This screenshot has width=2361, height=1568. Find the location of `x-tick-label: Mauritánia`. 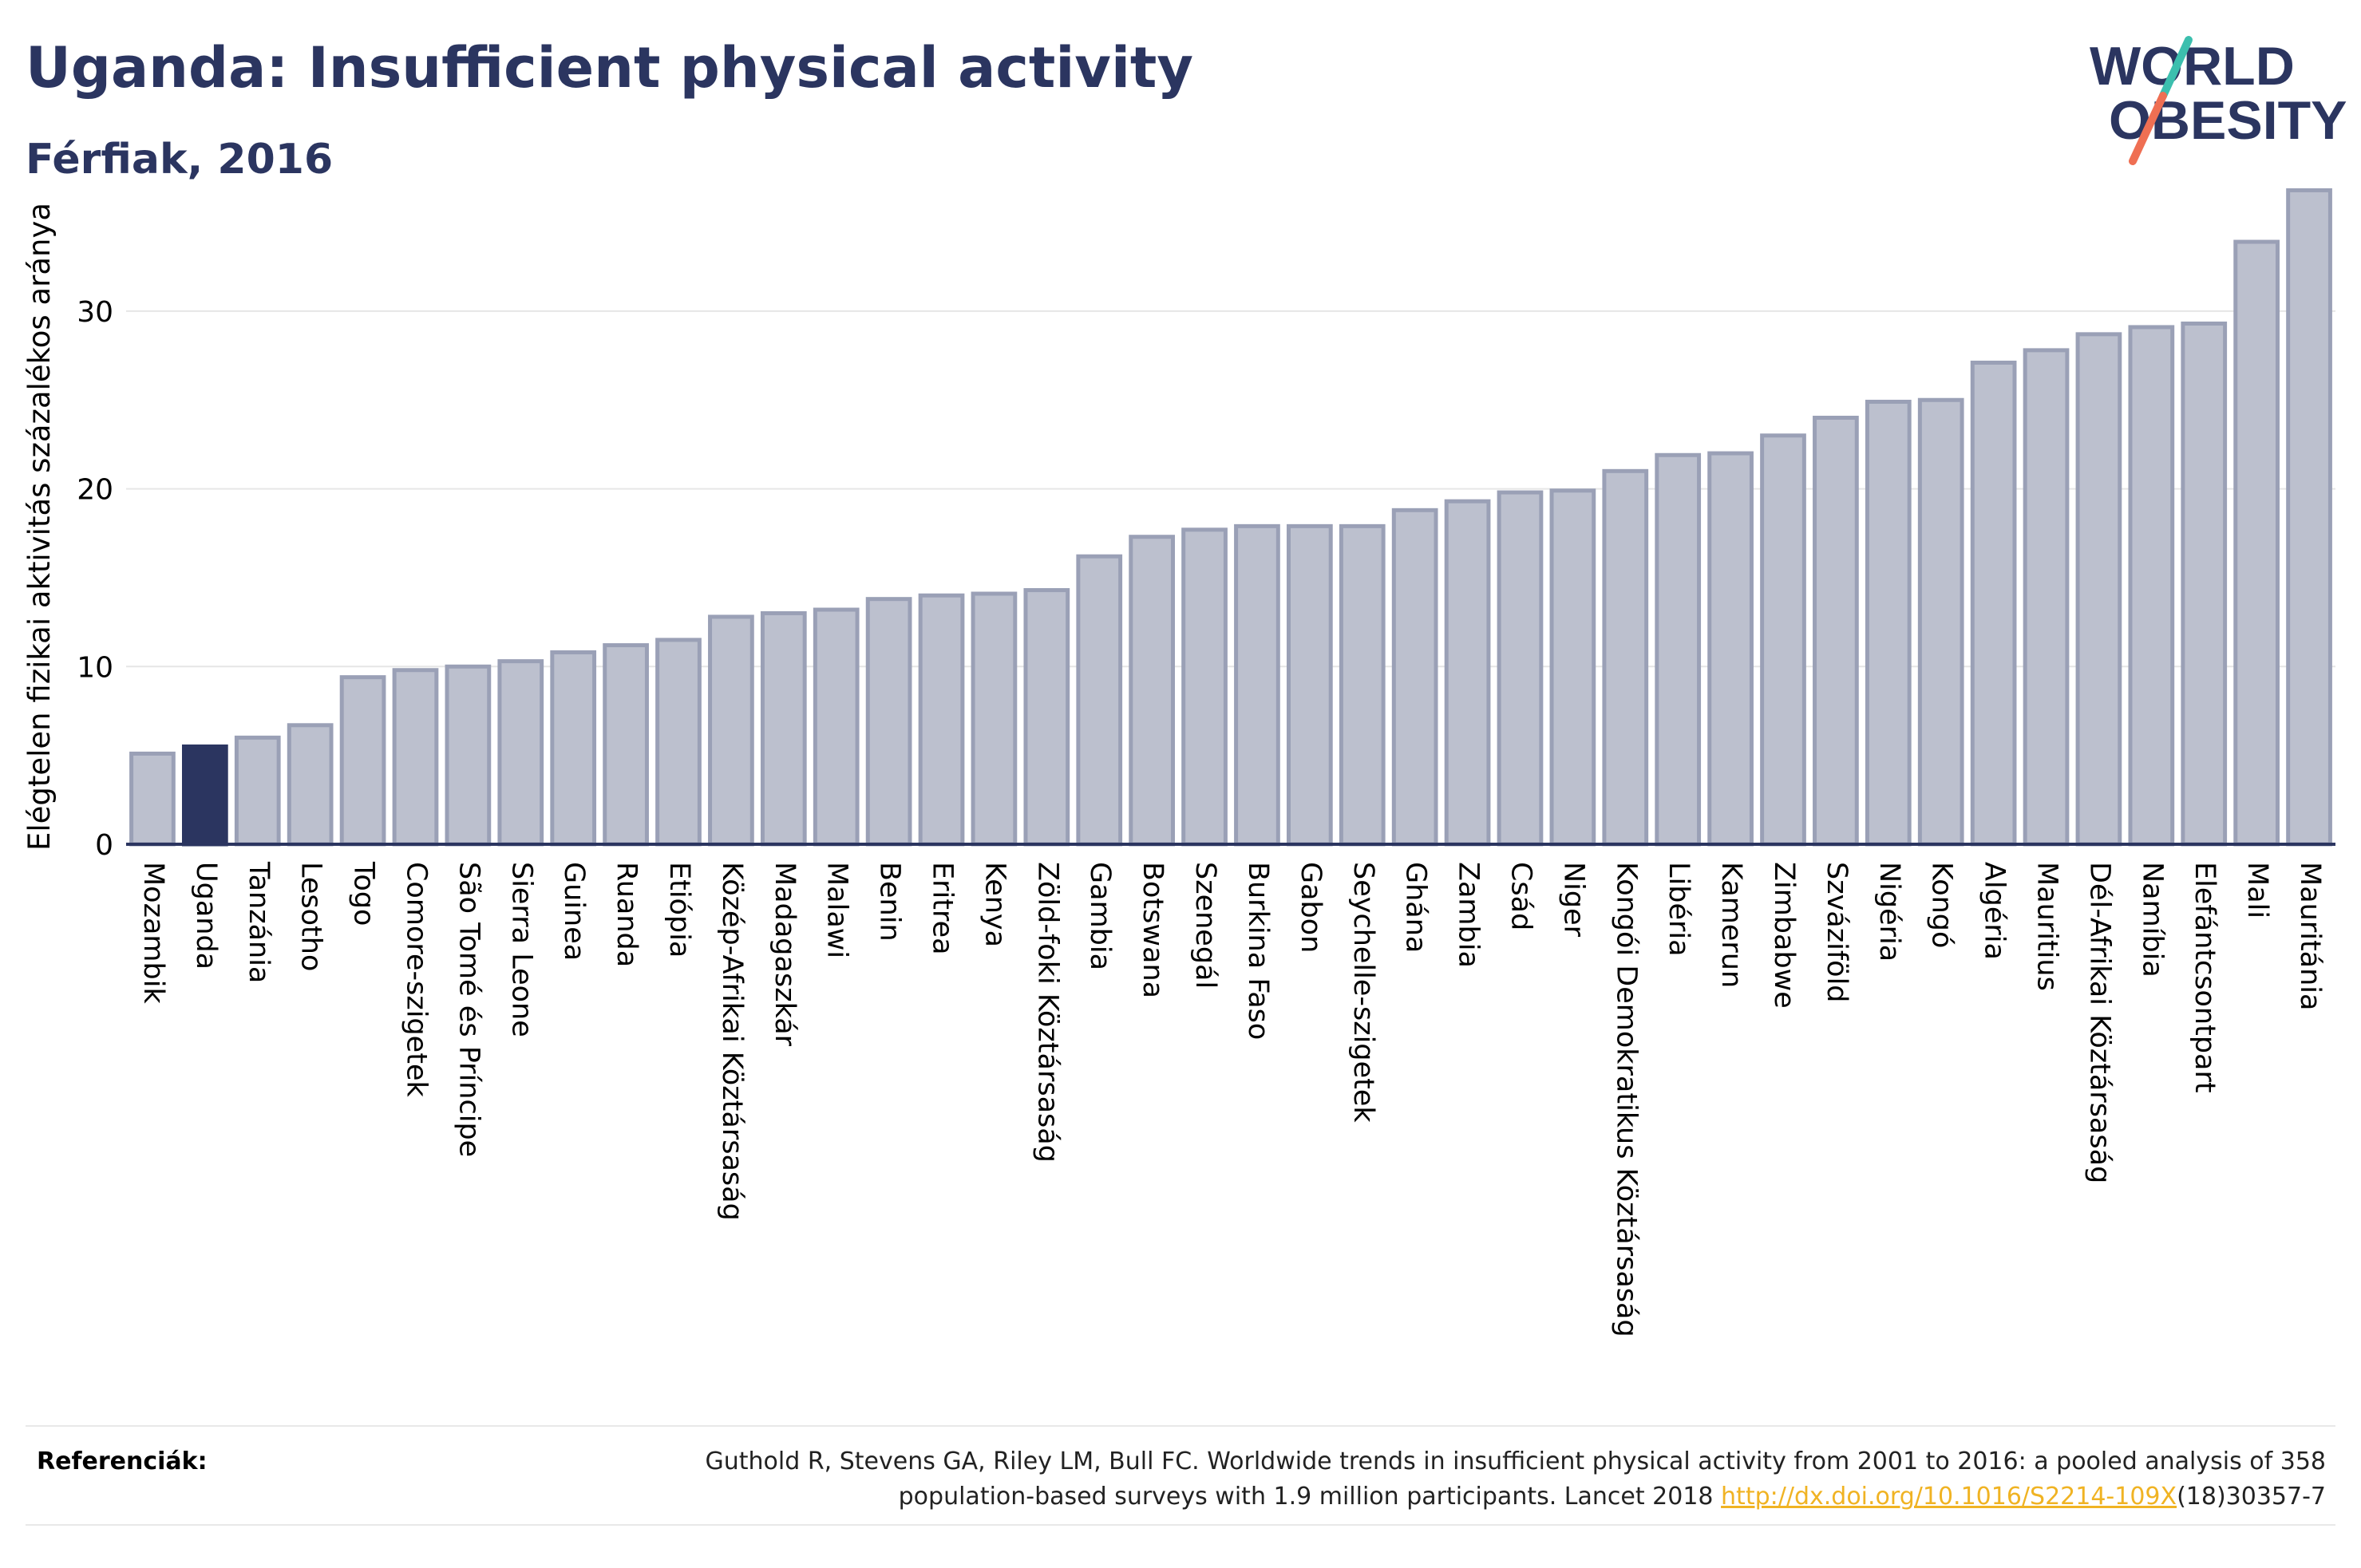

x-tick-label: Mauritánia is located at coordinates (2310, 936).